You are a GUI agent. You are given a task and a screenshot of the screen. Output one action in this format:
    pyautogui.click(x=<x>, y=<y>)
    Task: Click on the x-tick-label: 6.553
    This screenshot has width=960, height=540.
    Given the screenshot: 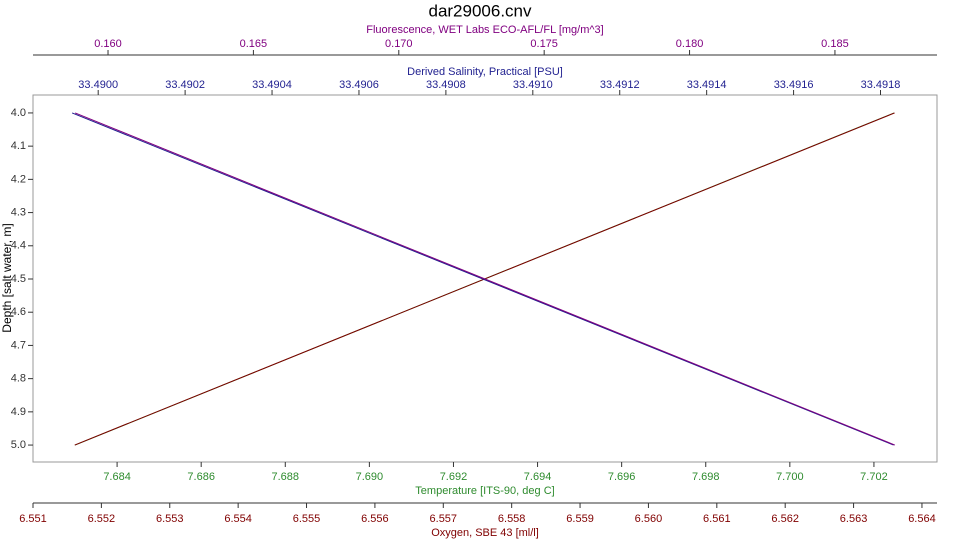 What is the action you would take?
    pyautogui.click(x=170, y=519)
    